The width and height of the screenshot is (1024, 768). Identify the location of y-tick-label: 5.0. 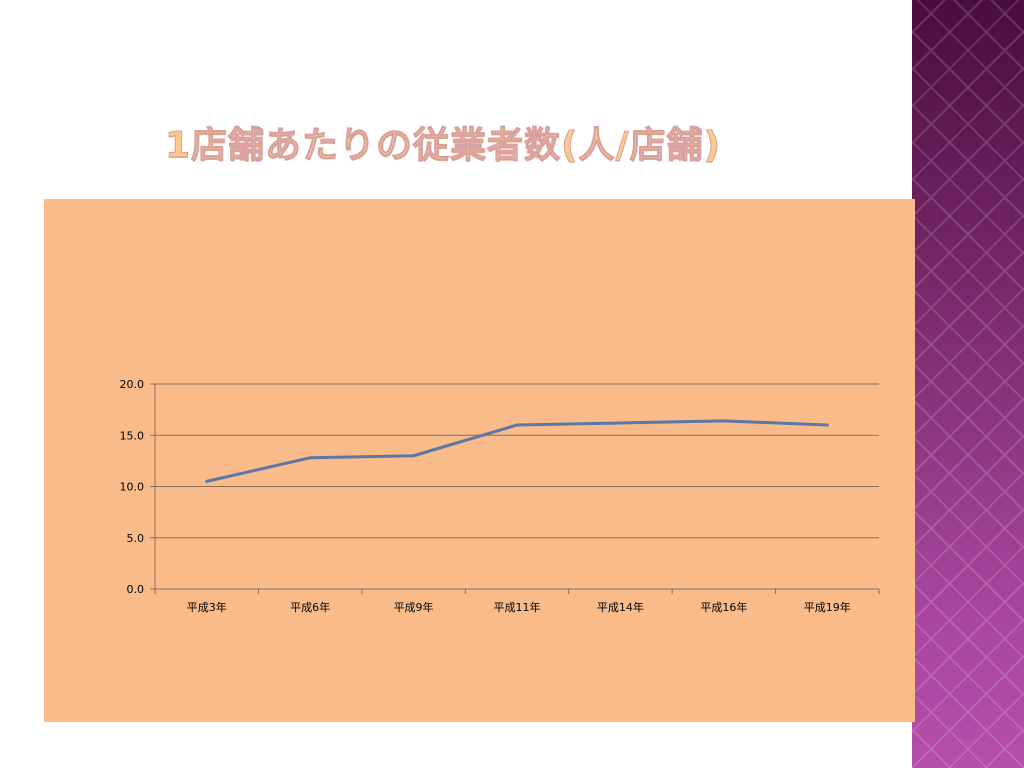
(136, 538).